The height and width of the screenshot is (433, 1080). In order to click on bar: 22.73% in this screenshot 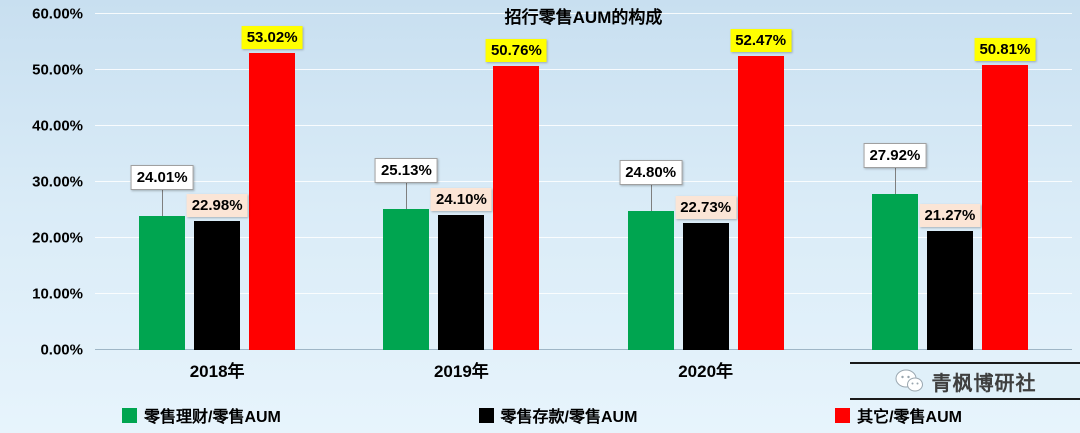, I will do `click(706, 272)`.